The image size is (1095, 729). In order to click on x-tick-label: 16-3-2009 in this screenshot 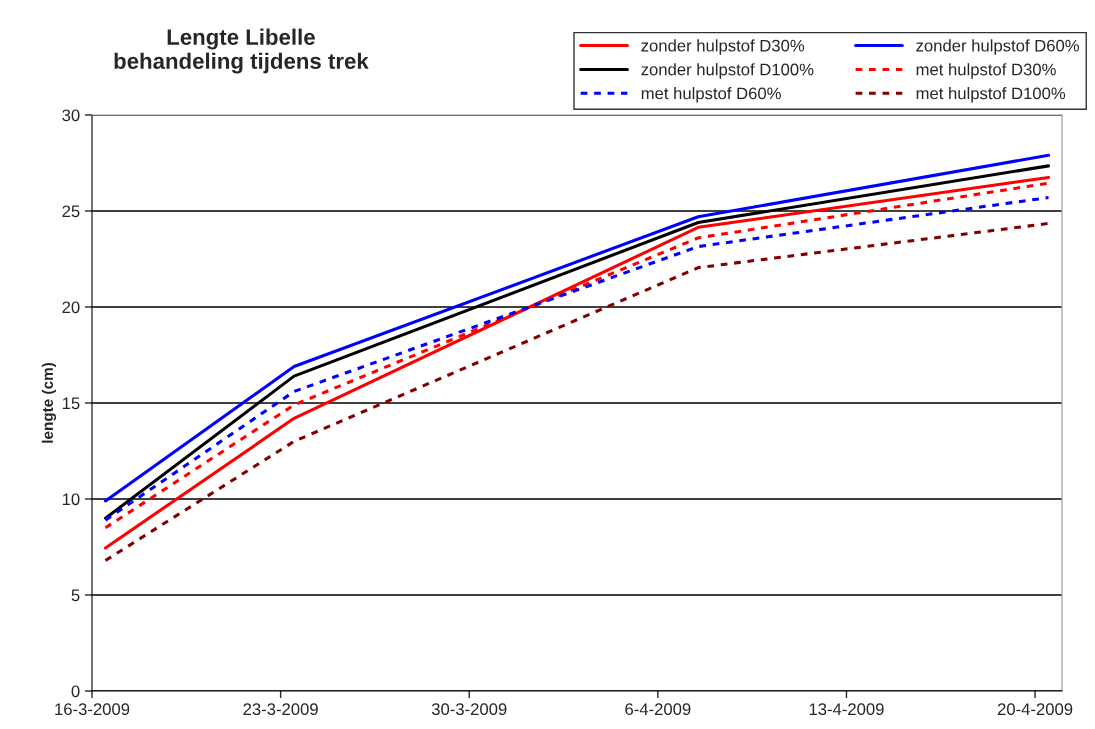, I will do `click(92, 709)`.